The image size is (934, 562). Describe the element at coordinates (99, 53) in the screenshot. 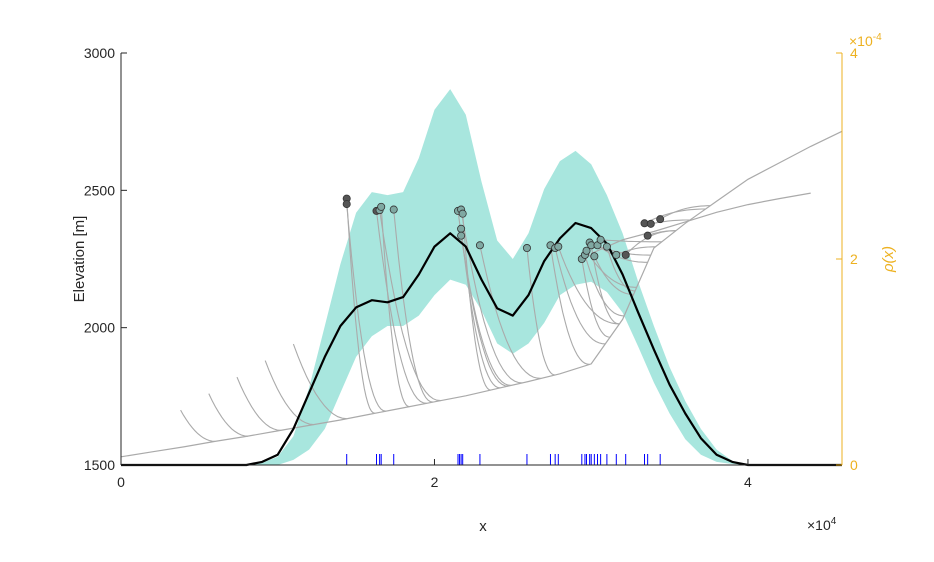

I see `y-left-tick-label: 3000` at that location.